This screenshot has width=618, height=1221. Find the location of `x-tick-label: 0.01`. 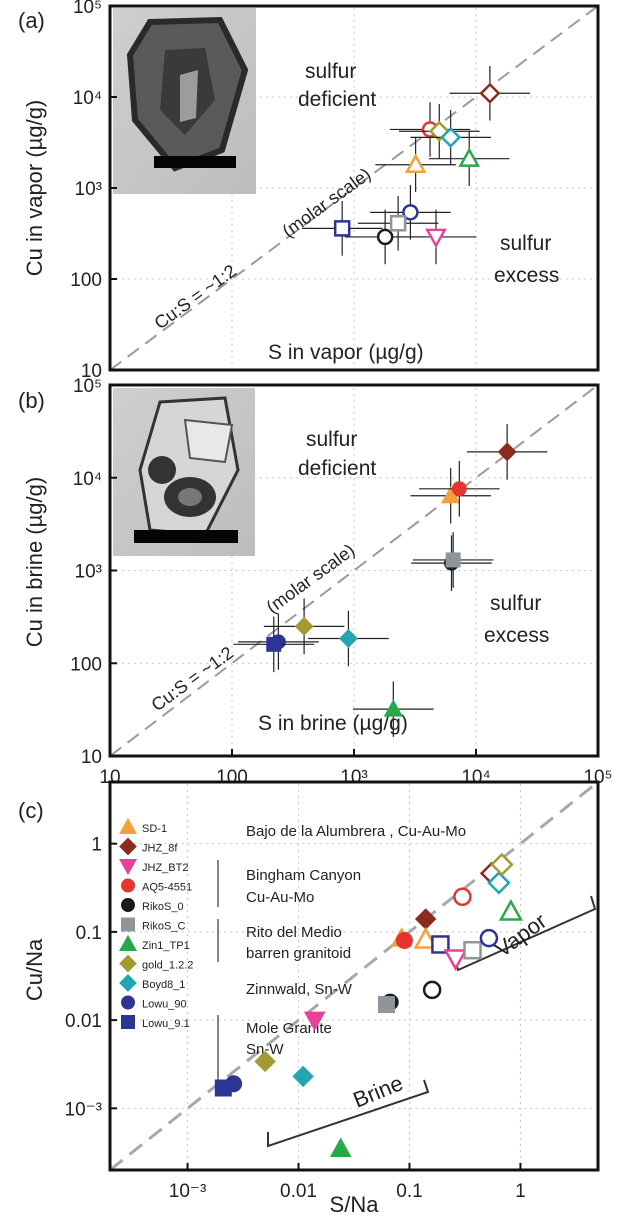

x-tick-label: 0.01 is located at coordinates (298, 1191).